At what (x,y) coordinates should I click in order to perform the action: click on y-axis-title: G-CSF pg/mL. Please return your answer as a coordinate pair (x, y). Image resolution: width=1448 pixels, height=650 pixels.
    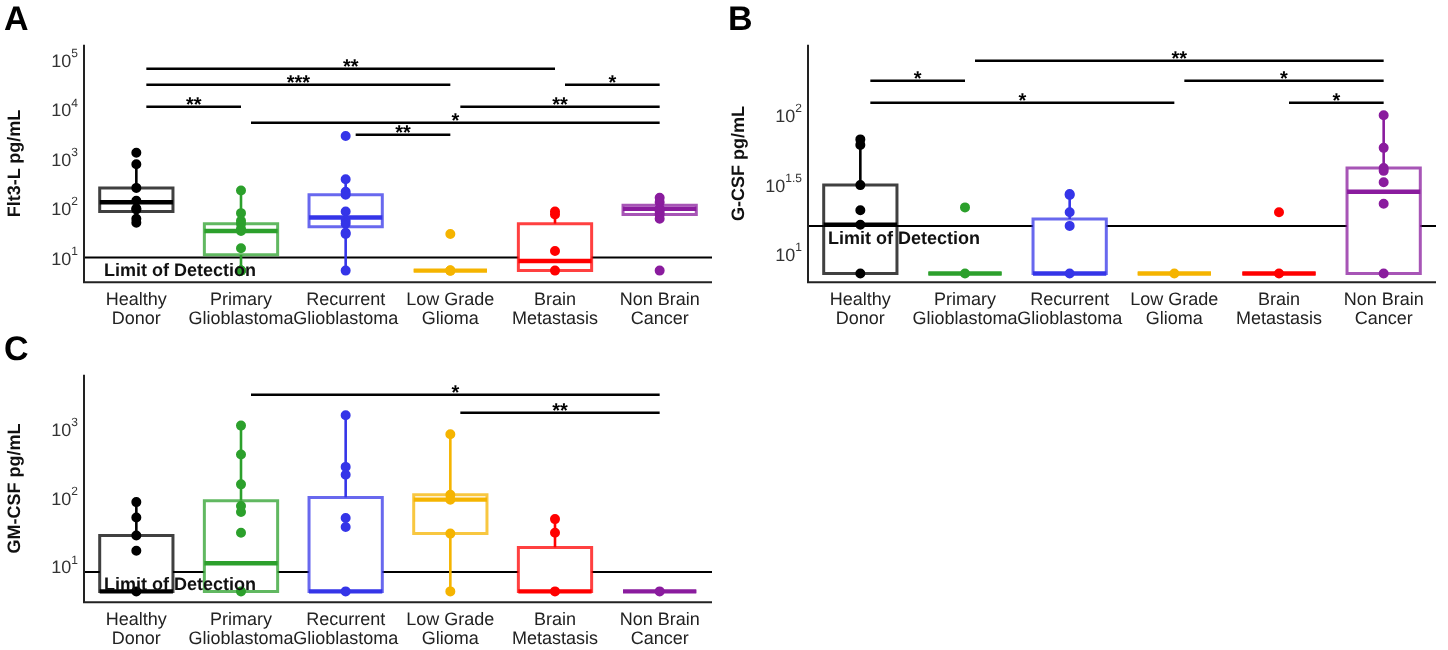
    Looking at the image, I should click on (737, 163).